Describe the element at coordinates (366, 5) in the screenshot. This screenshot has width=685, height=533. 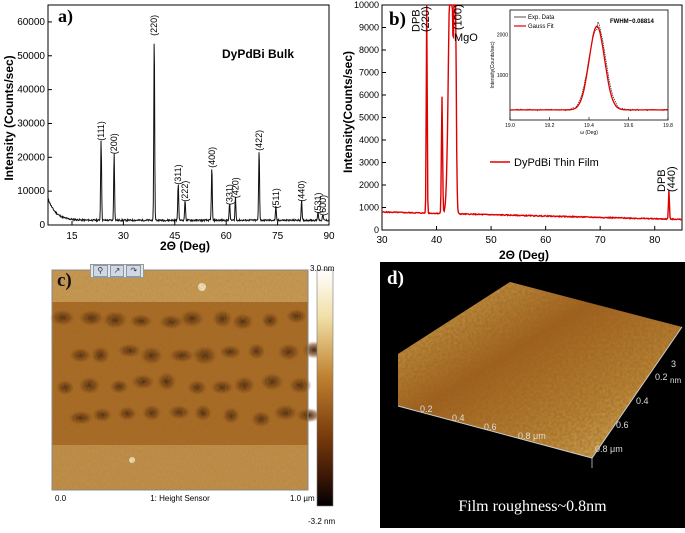
I see `chart-b-ytick-label: 10000` at that location.